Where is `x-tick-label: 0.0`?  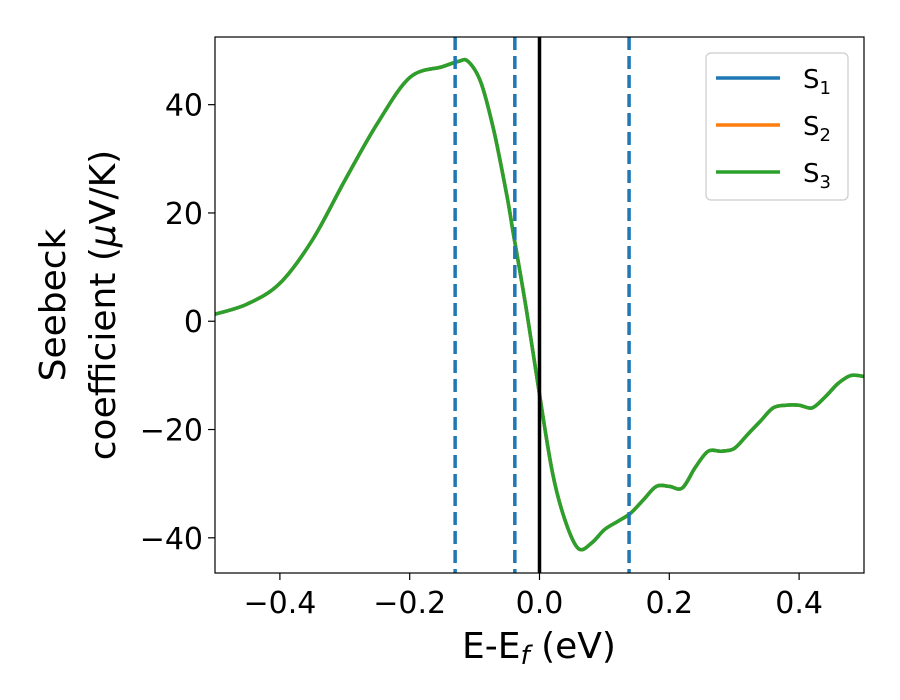 x-tick-label: 0.0 is located at coordinates (540, 603).